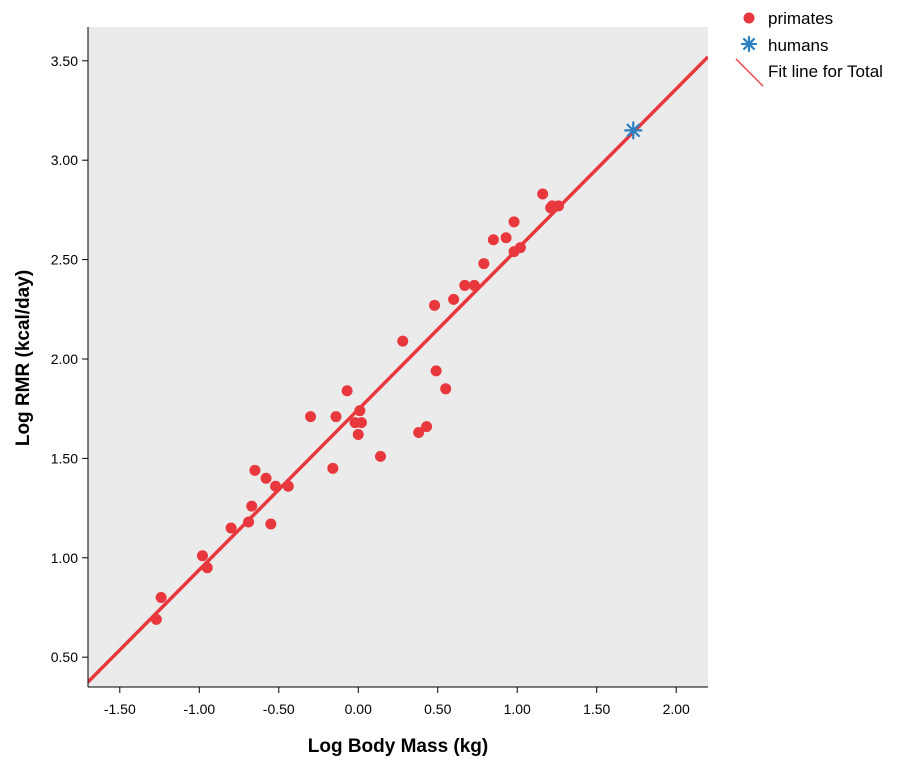  I want to click on legend-humans-label: humans, so click(798, 45).